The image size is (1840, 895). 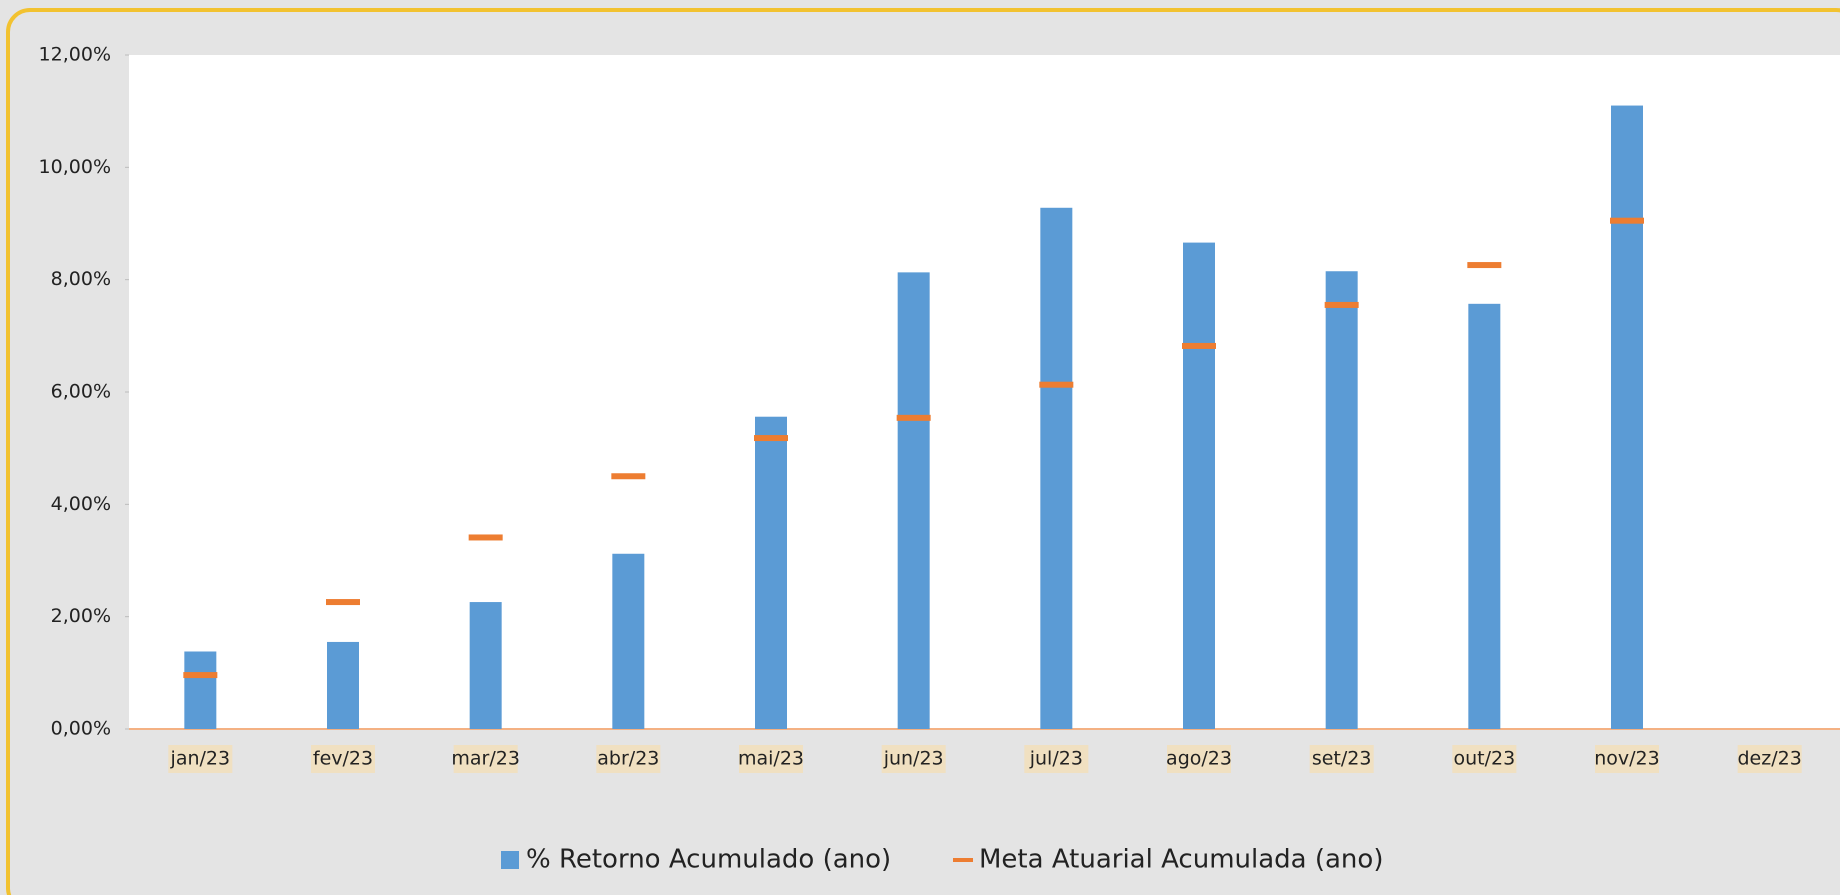 I want to click on x-tick-label: abr/23, so click(x=628, y=759).